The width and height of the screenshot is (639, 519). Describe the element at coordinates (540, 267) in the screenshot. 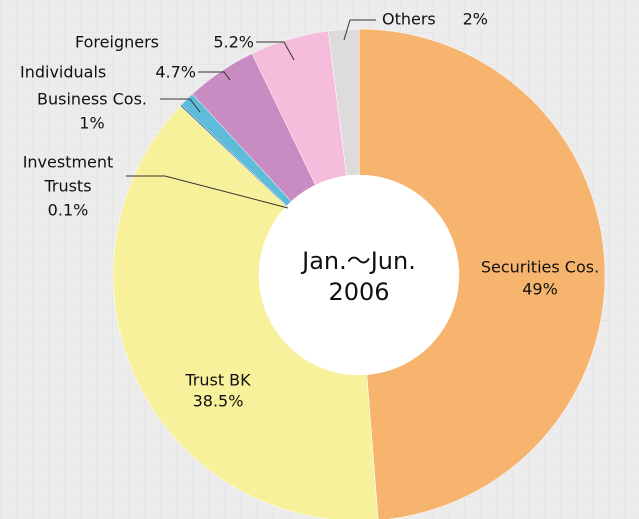

I see `slice-label: Securities Cos.` at that location.